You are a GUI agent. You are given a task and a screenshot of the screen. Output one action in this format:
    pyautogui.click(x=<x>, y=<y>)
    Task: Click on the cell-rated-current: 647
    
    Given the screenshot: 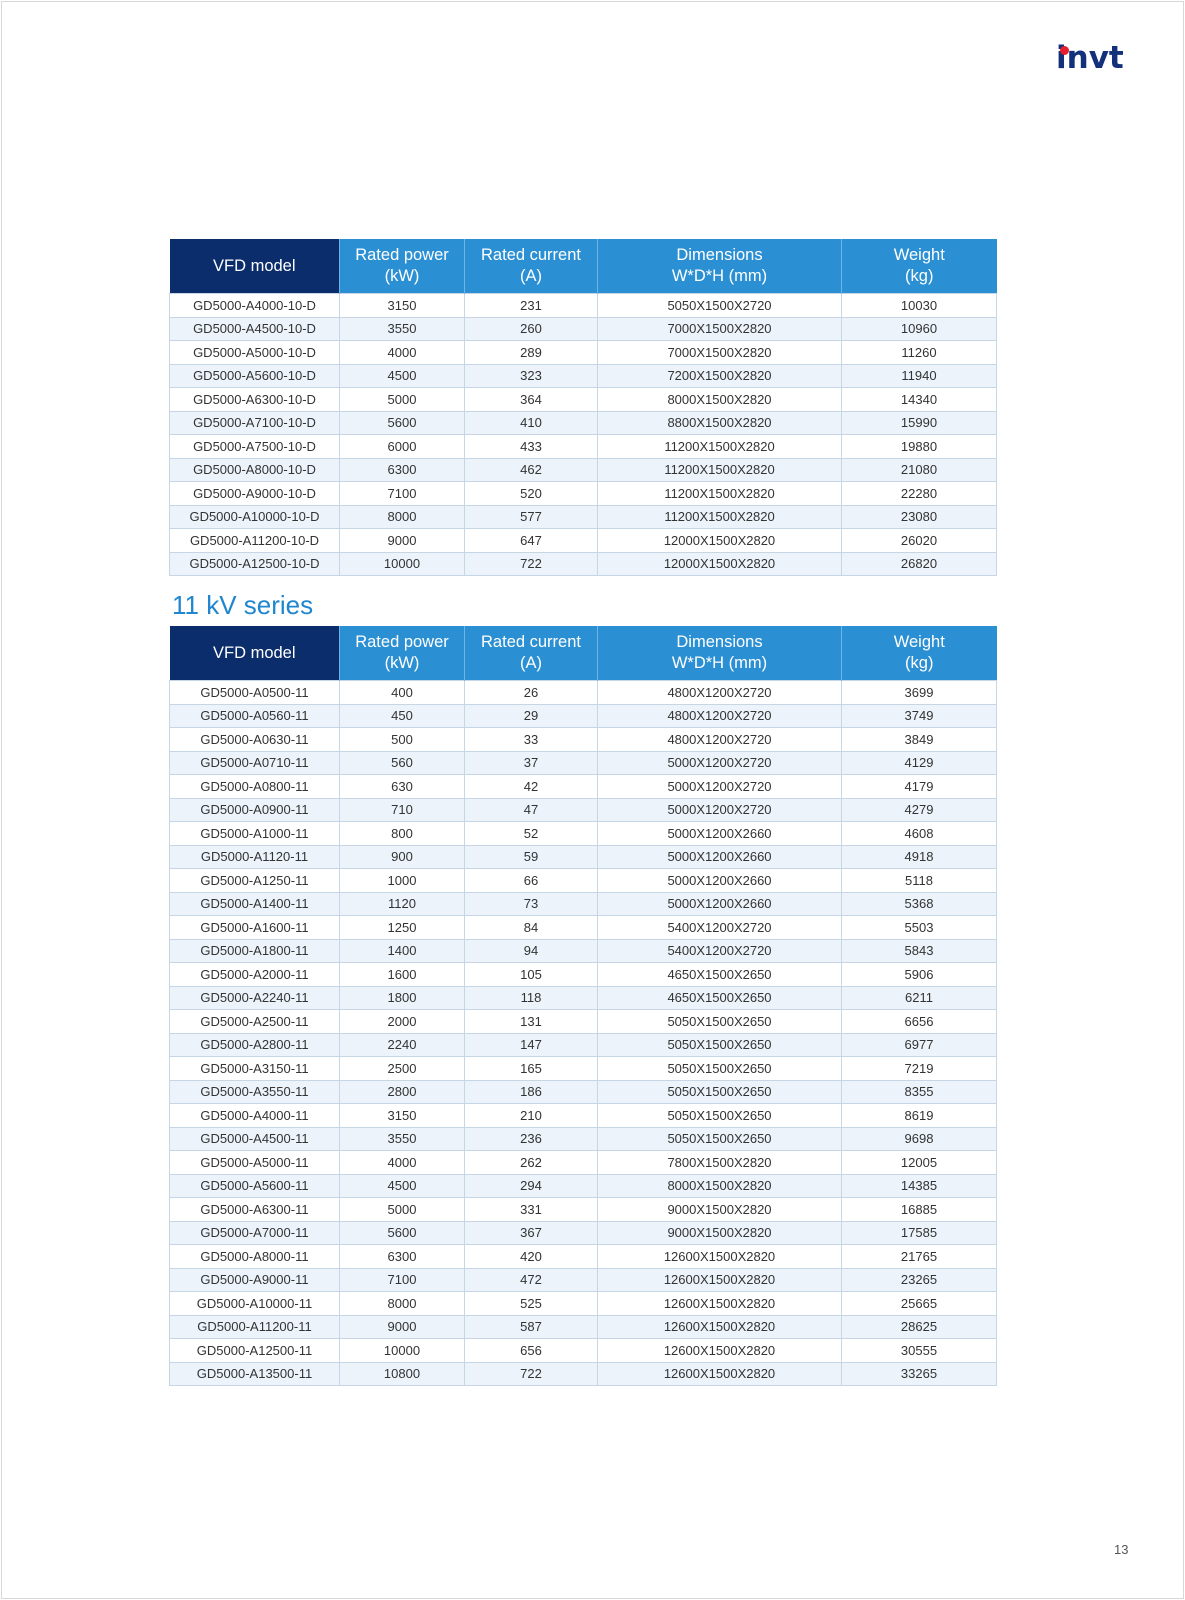 What is the action you would take?
    pyautogui.click(x=531, y=540)
    